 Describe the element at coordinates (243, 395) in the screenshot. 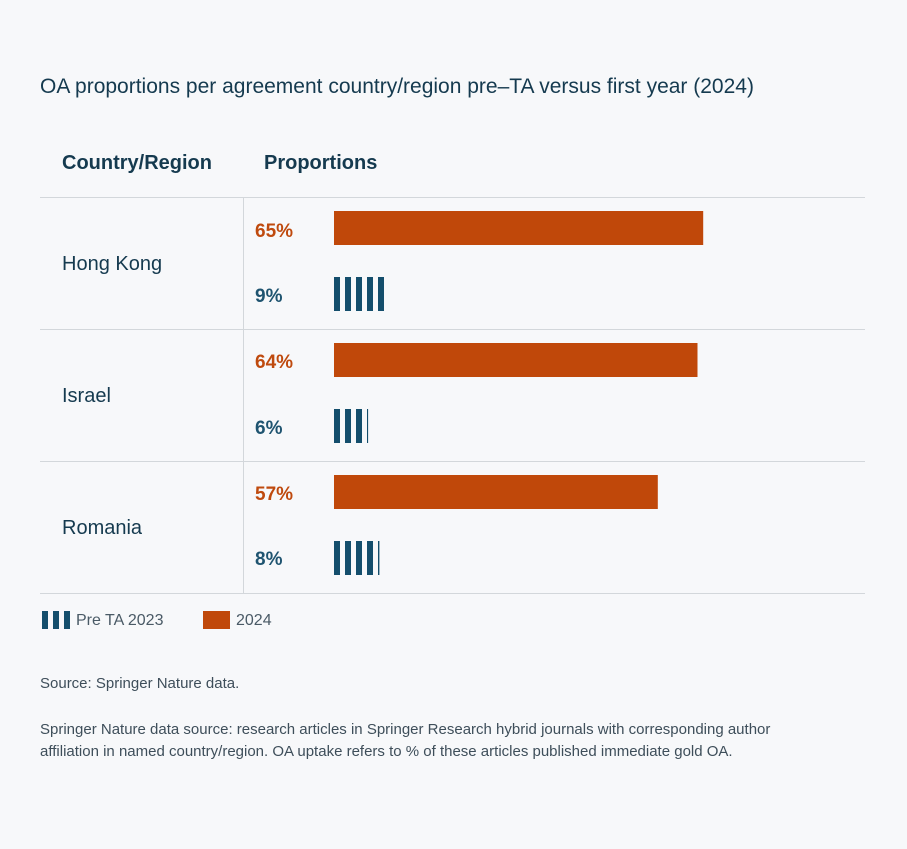

I see `column-divider` at that location.